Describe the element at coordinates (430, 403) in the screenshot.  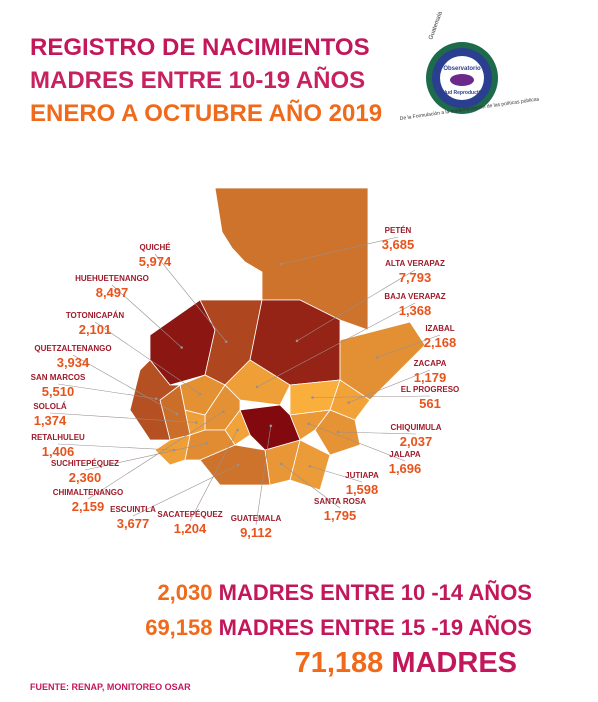
I see `department-value: 561` at that location.